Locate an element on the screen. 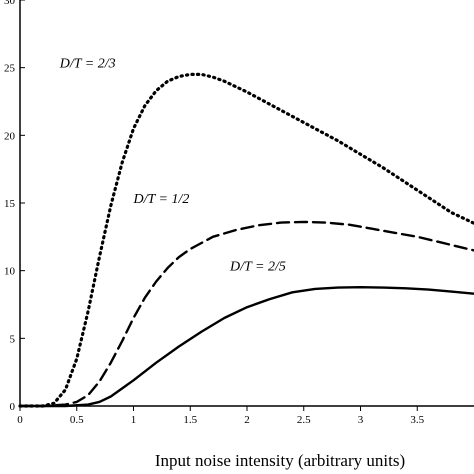 The width and height of the screenshot is (474, 474). y-tick-label: 20 is located at coordinates (10, 136).